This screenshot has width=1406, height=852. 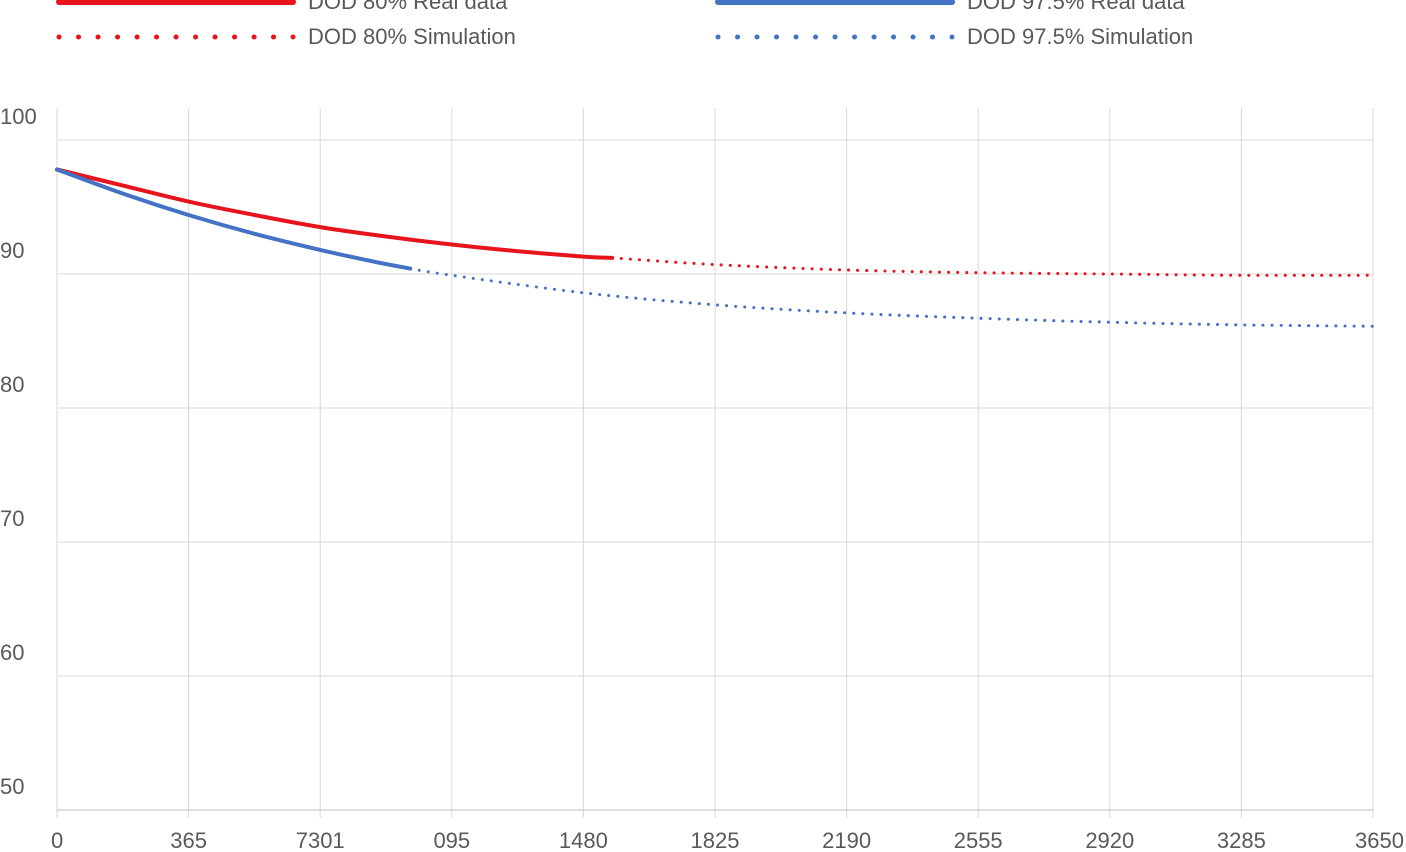 I want to click on x-tick-label: 7301, so click(x=320, y=840).